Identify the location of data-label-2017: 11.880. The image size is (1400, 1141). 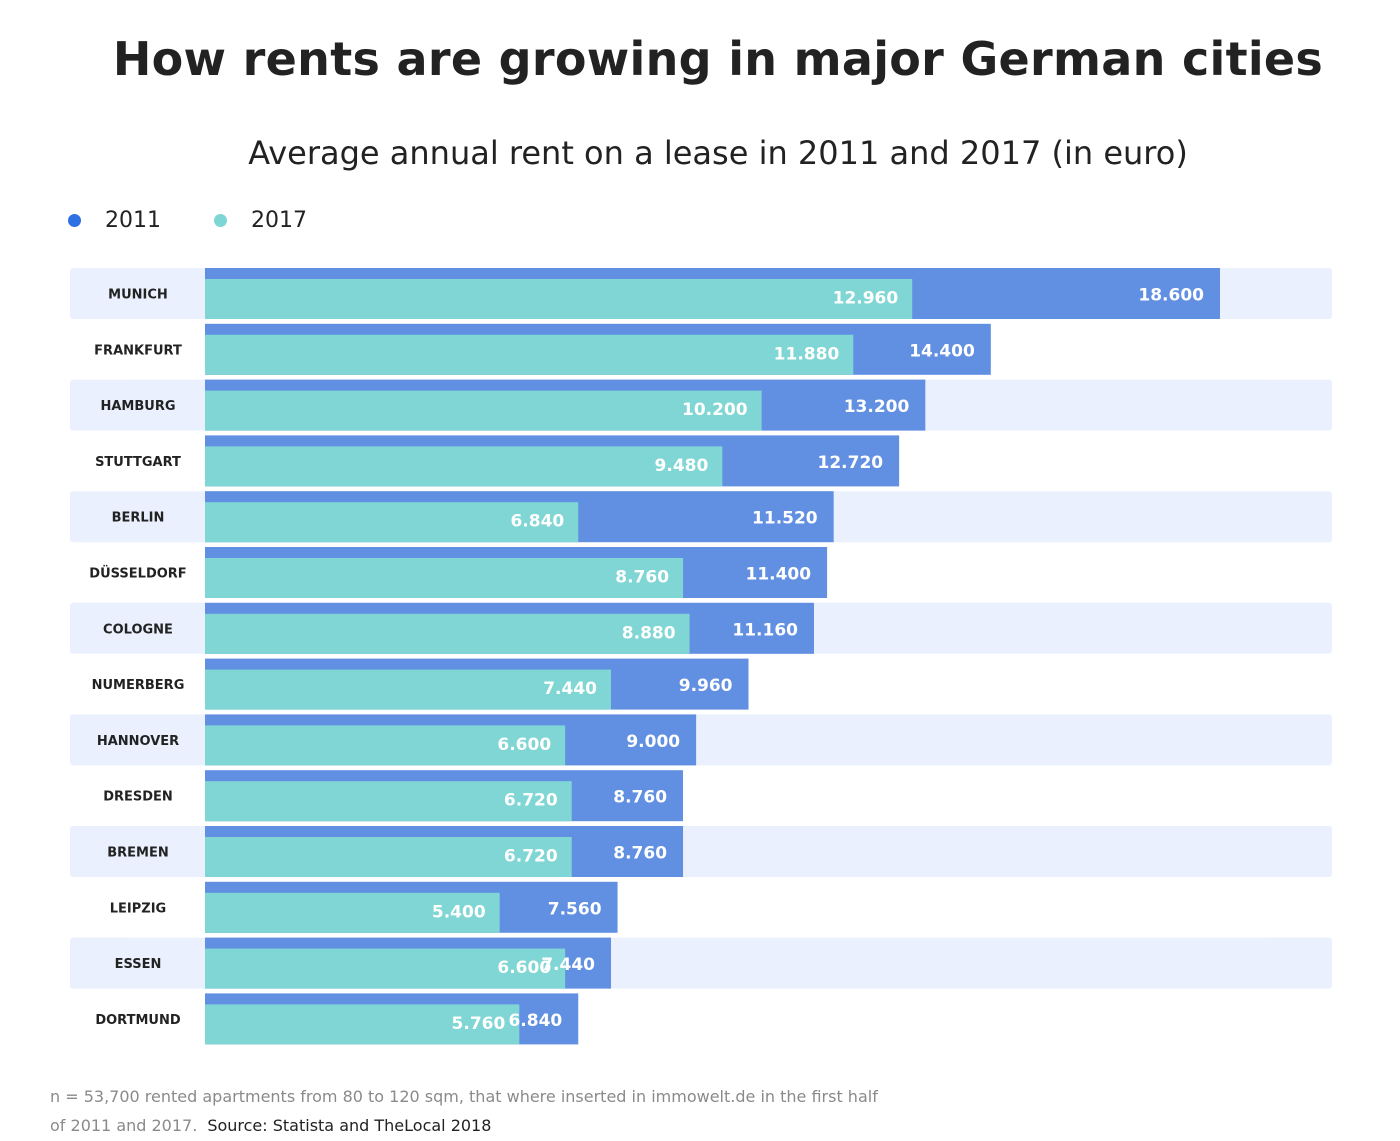
(807, 354).